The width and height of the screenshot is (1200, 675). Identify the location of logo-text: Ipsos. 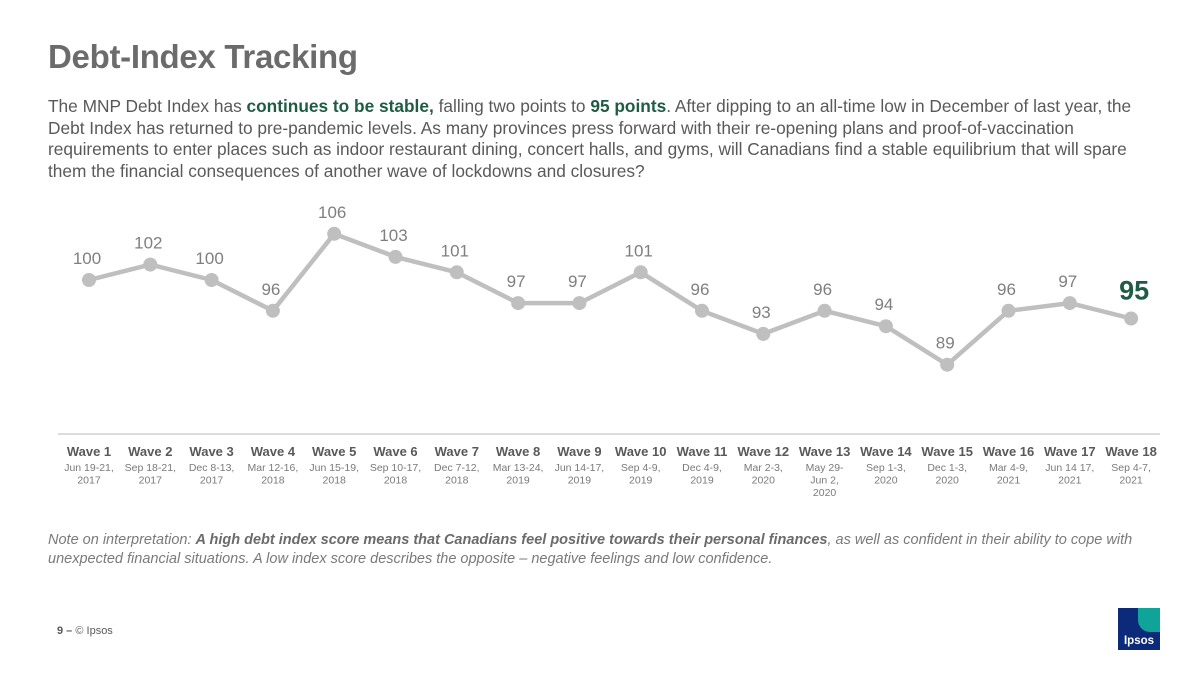
(1139, 641).